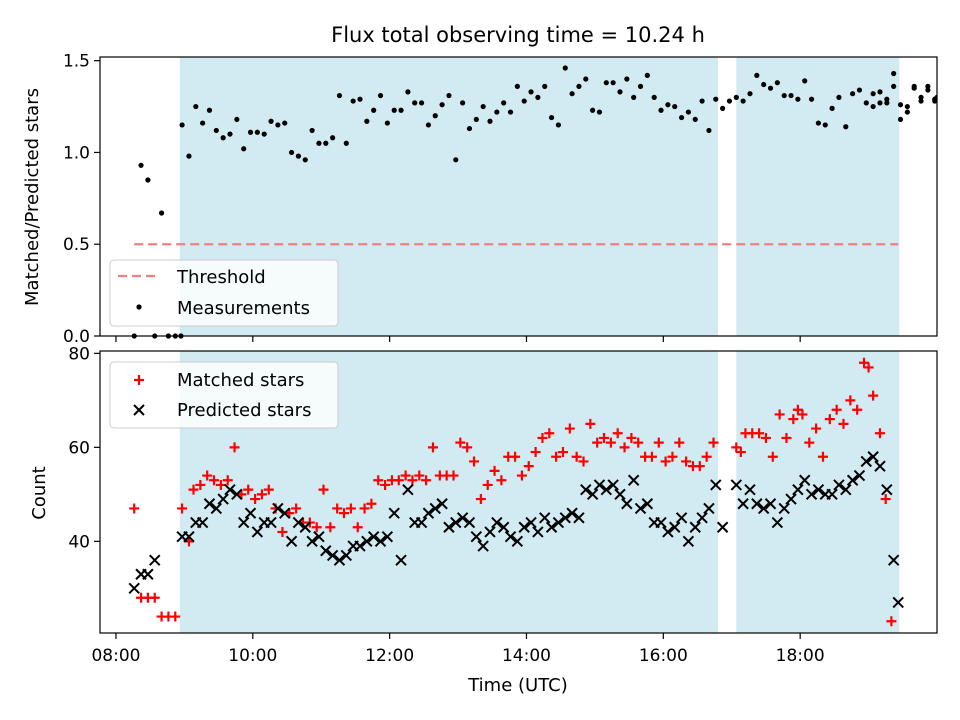  What do you see at coordinates (224, 395) in the screenshot?
I see `bottom-legend: Matched stars Predicted stars` at bounding box center [224, 395].